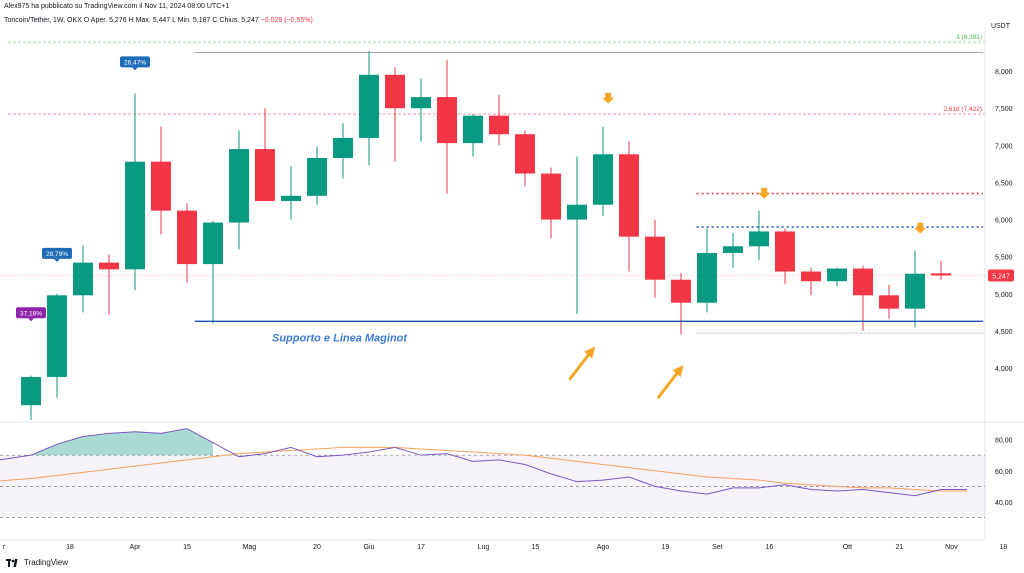 Image resolution: width=1024 pixels, height=573 pixels. What do you see at coordinates (286, 20) in the screenshot?
I see `change-value: −0,029 (−0,55%)` at bounding box center [286, 20].